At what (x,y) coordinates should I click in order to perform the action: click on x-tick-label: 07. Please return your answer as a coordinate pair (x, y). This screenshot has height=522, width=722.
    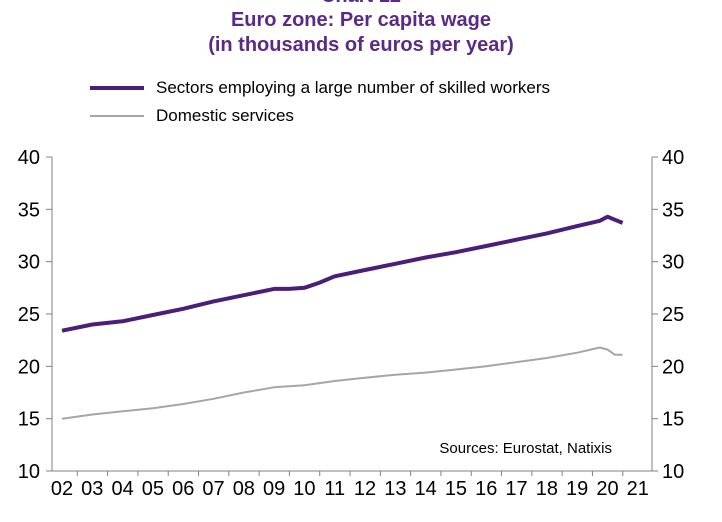
    Looking at the image, I should click on (213, 489).